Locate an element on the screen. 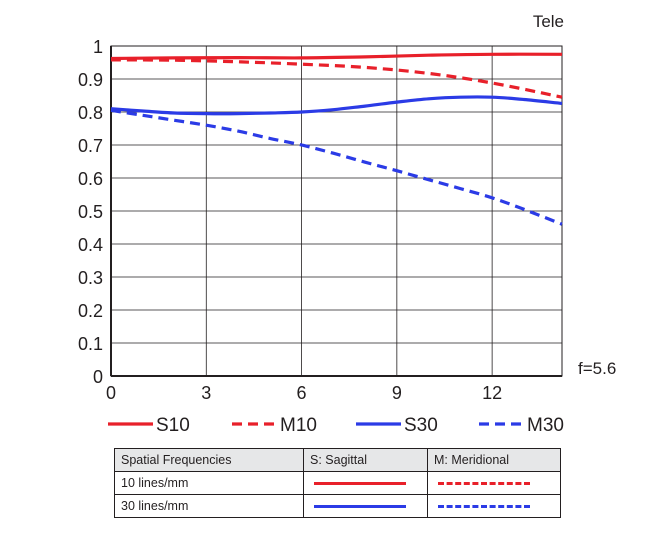 The width and height of the screenshot is (650, 553). y-tick-label: 0.2 is located at coordinates (90, 311).